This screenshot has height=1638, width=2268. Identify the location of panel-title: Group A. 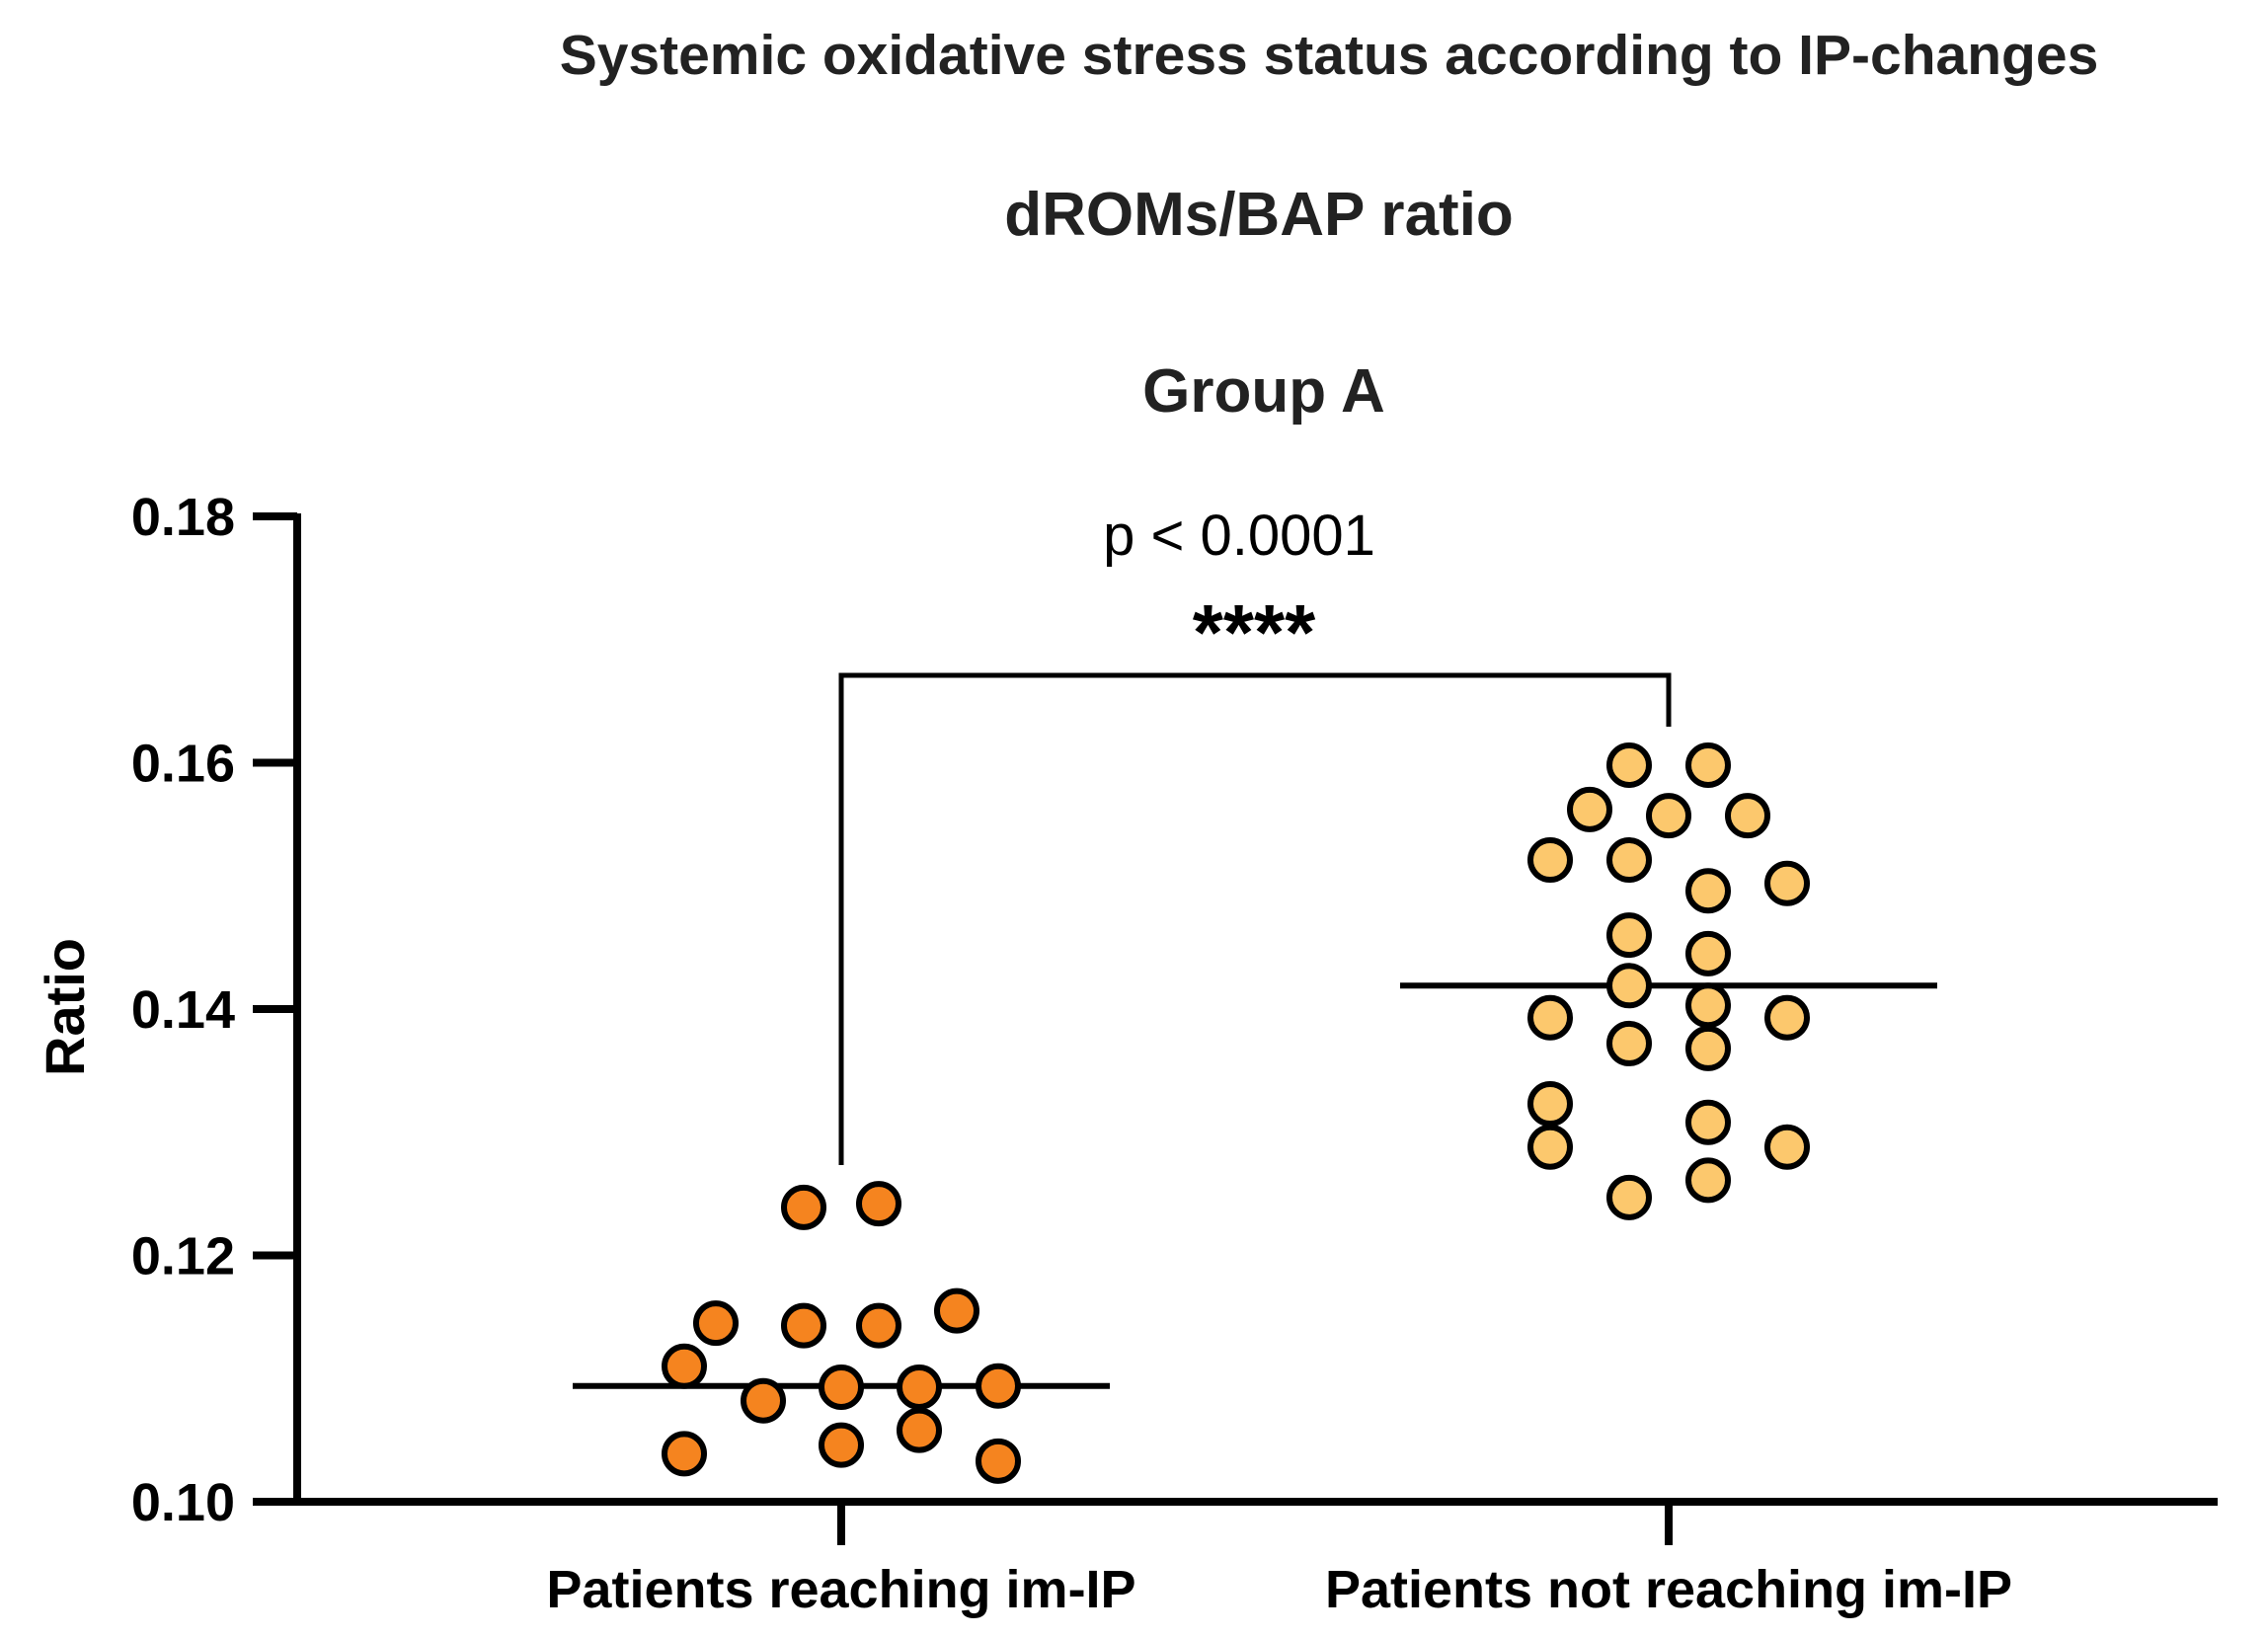
(1263, 391).